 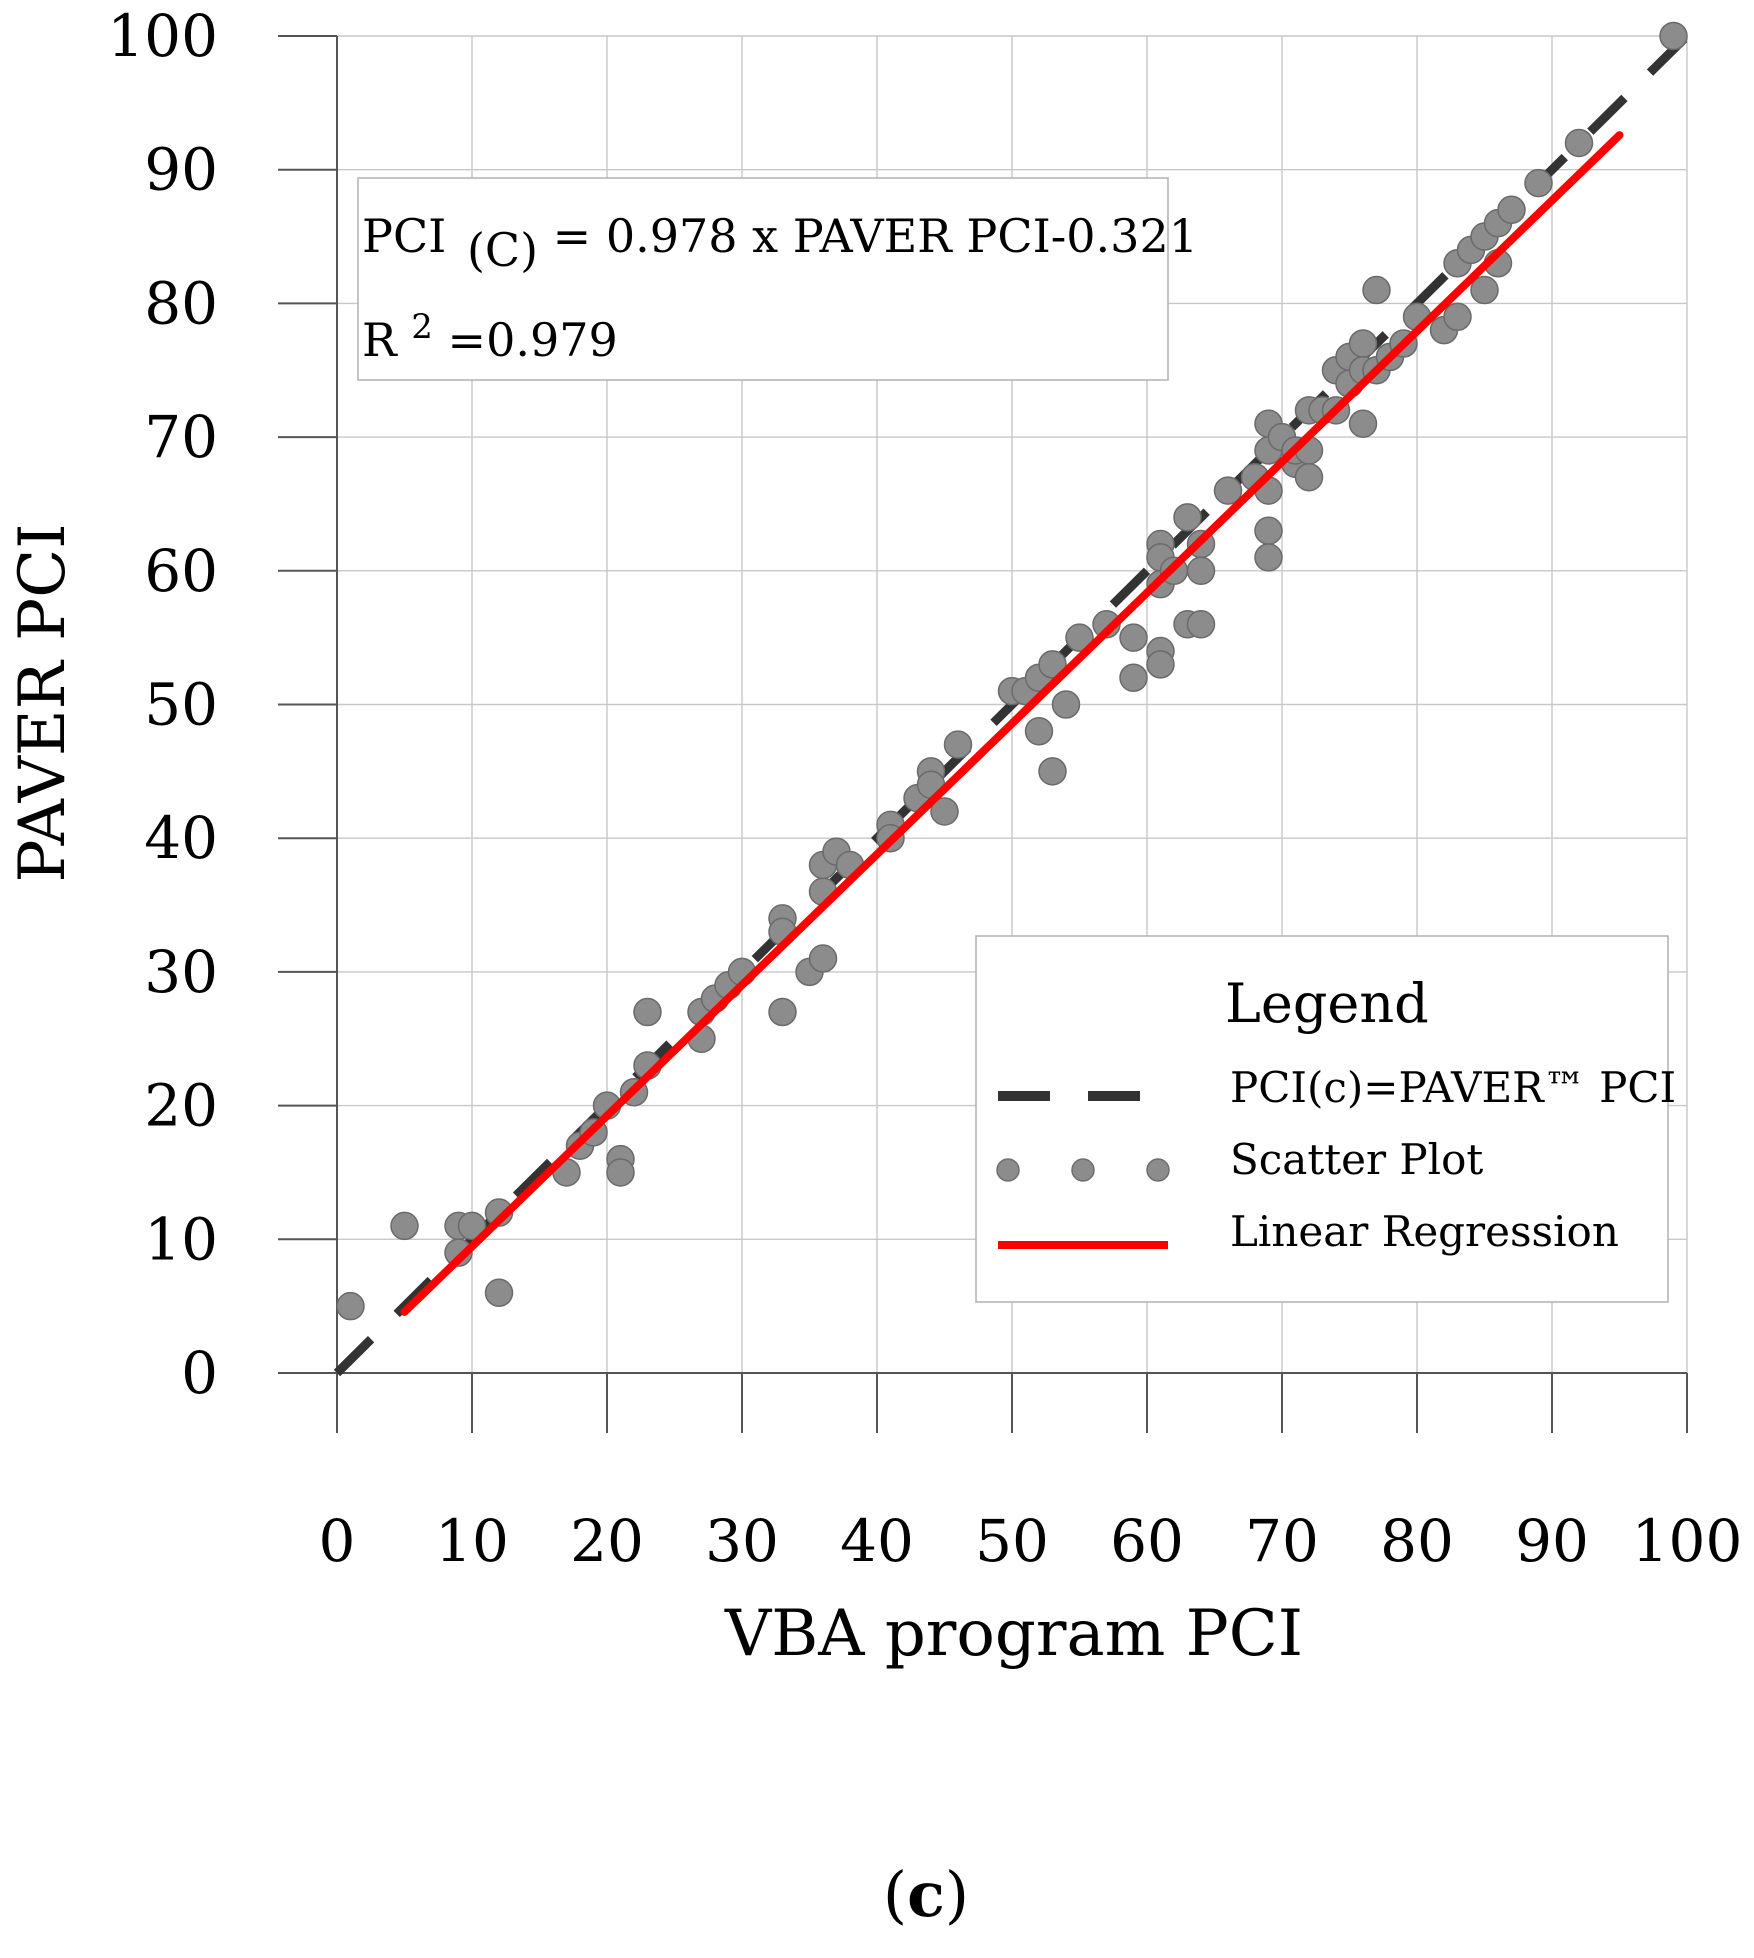 What do you see at coordinates (181, 1106) in the screenshot?
I see `y-tick-label: 20` at bounding box center [181, 1106].